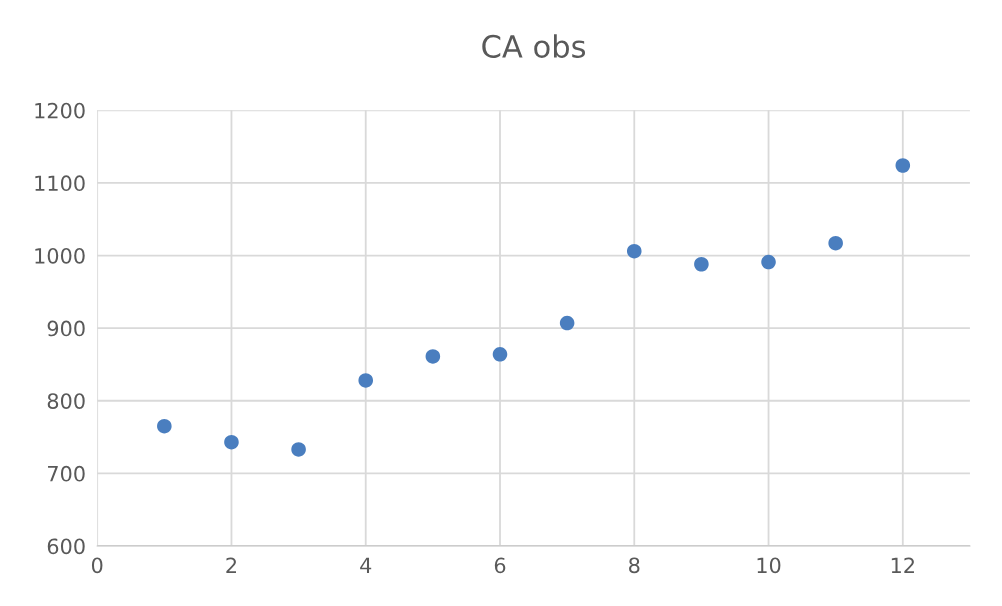  Describe the element at coordinates (60, 255) in the screenshot. I see `y-tick-label: 1000` at that location.